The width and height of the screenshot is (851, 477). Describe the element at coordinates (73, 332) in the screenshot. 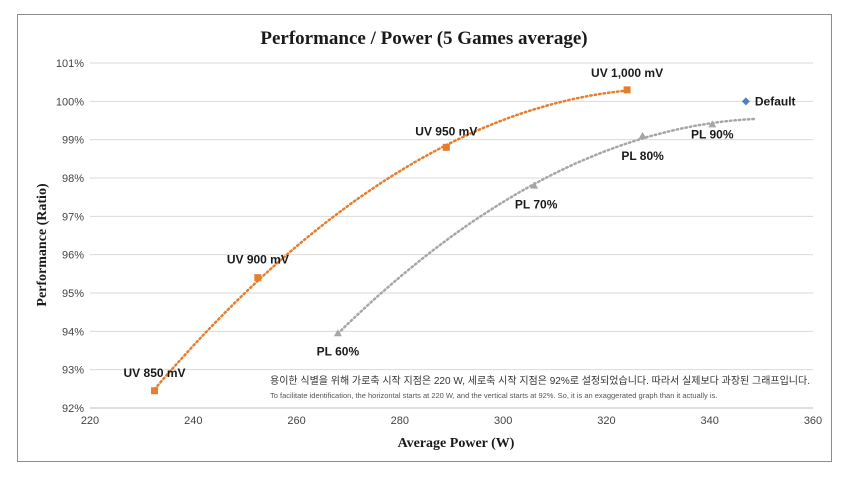

I see `y-tick-label: 94%` at that location.